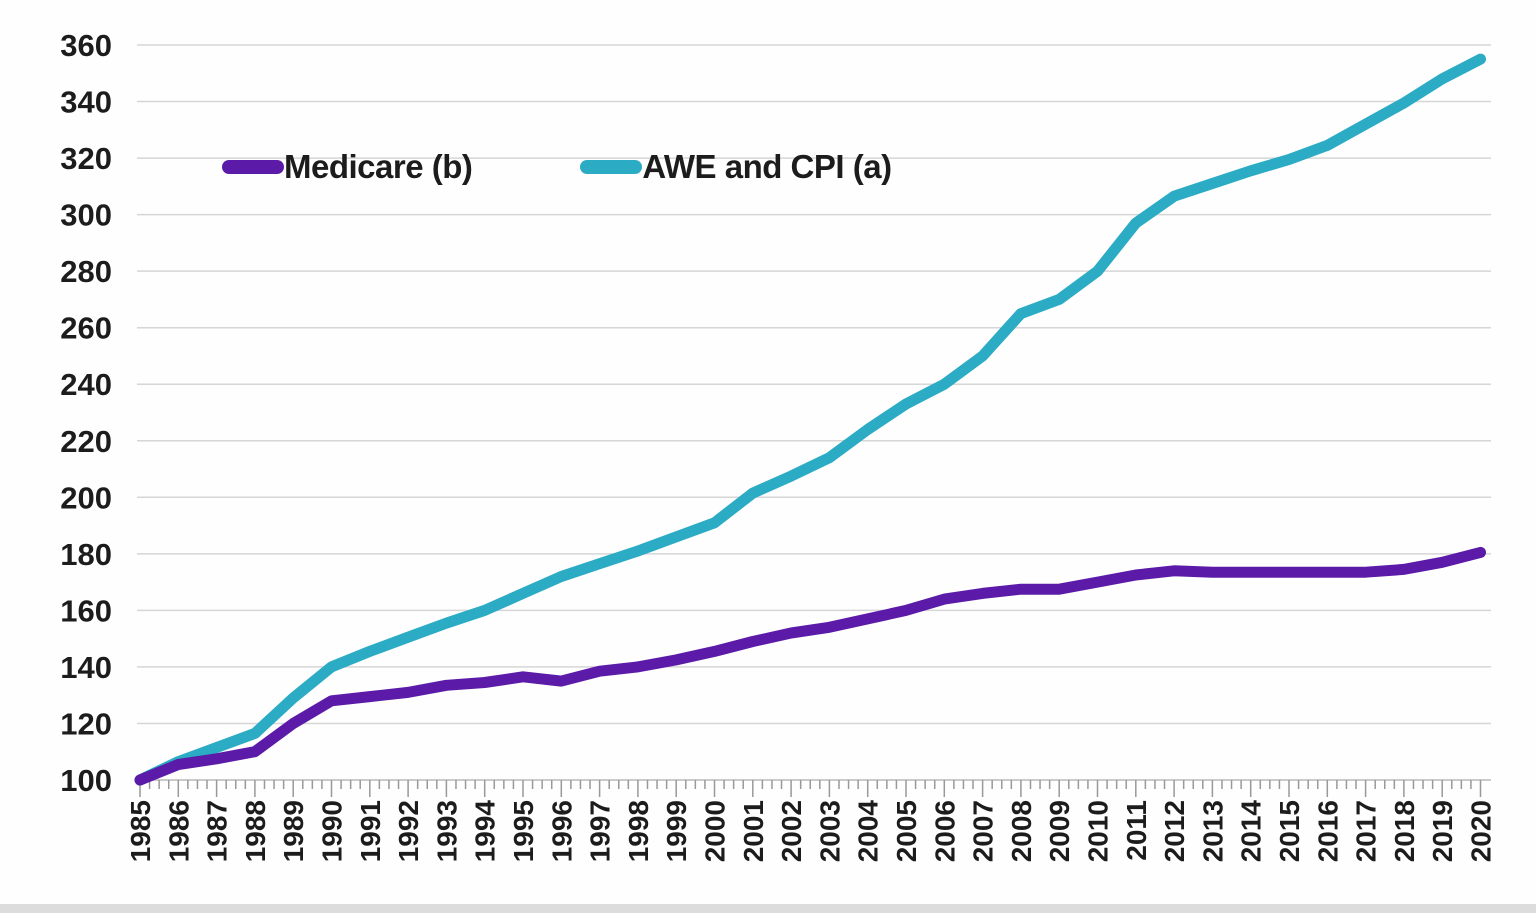  What do you see at coordinates (86, 497) in the screenshot?
I see `svg-text: 200` at bounding box center [86, 497].